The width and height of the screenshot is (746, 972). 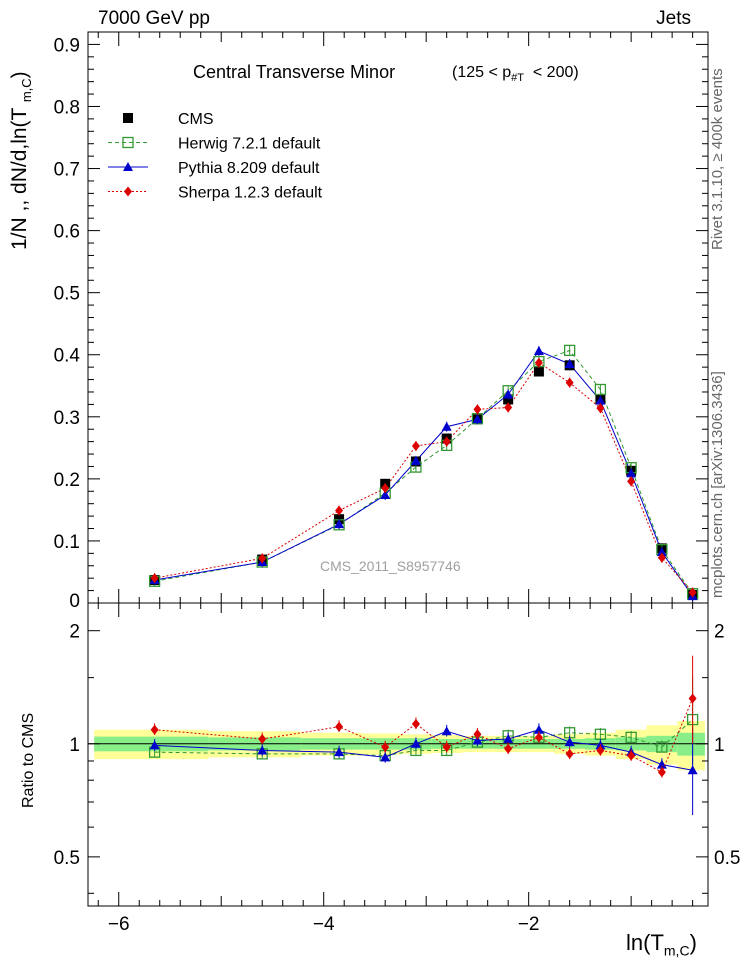 I want to click on legend-marker-sherpa, so click(x=128, y=191).